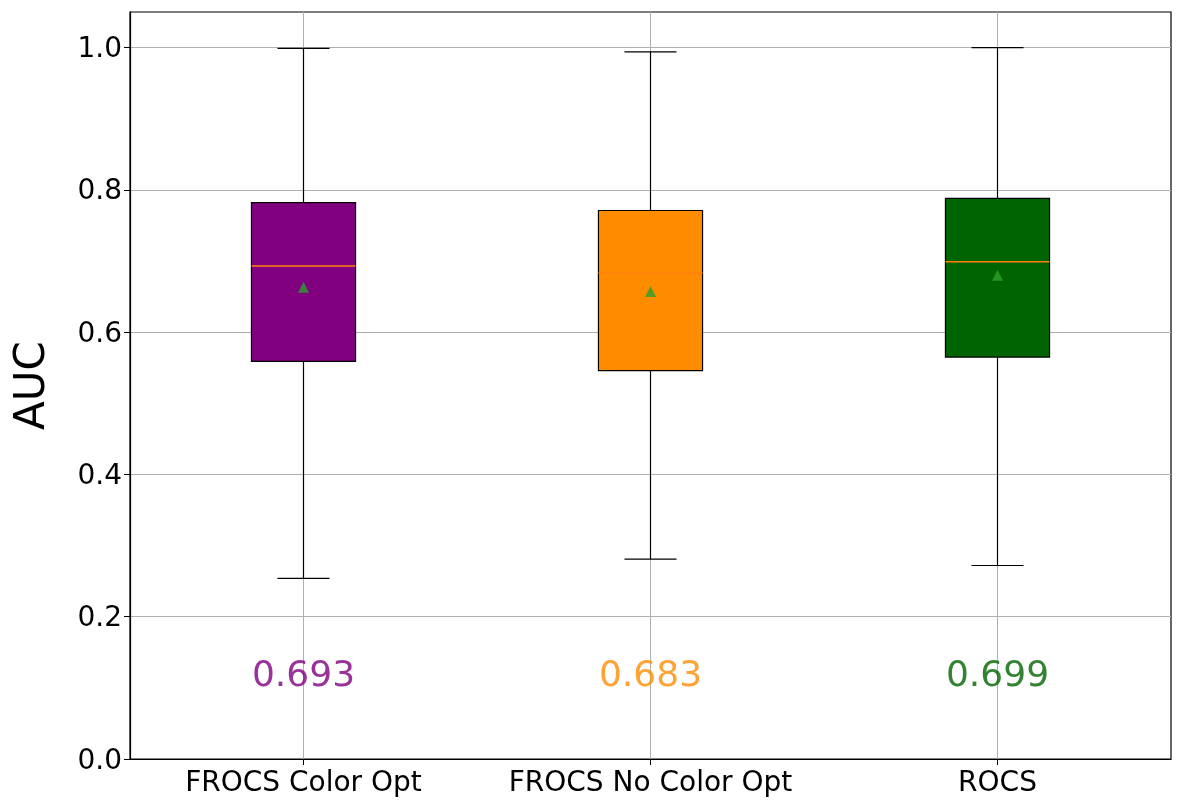 This screenshot has width=1183, height=800. Describe the element at coordinates (99, 474) in the screenshot. I see `y-tick-label: 0.4` at that location.